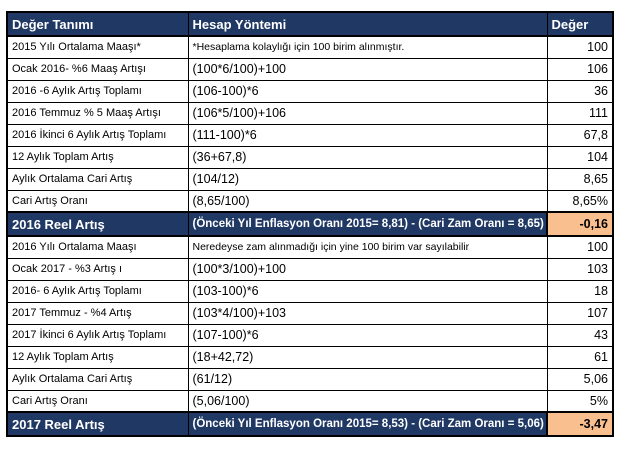 The height and width of the screenshot is (462, 619). Describe the element at coordinates (97, 335) in the screenshot. I see `row-label-cell: 2017 İkinci 6 Aylık Artış Toplamı` at that location.